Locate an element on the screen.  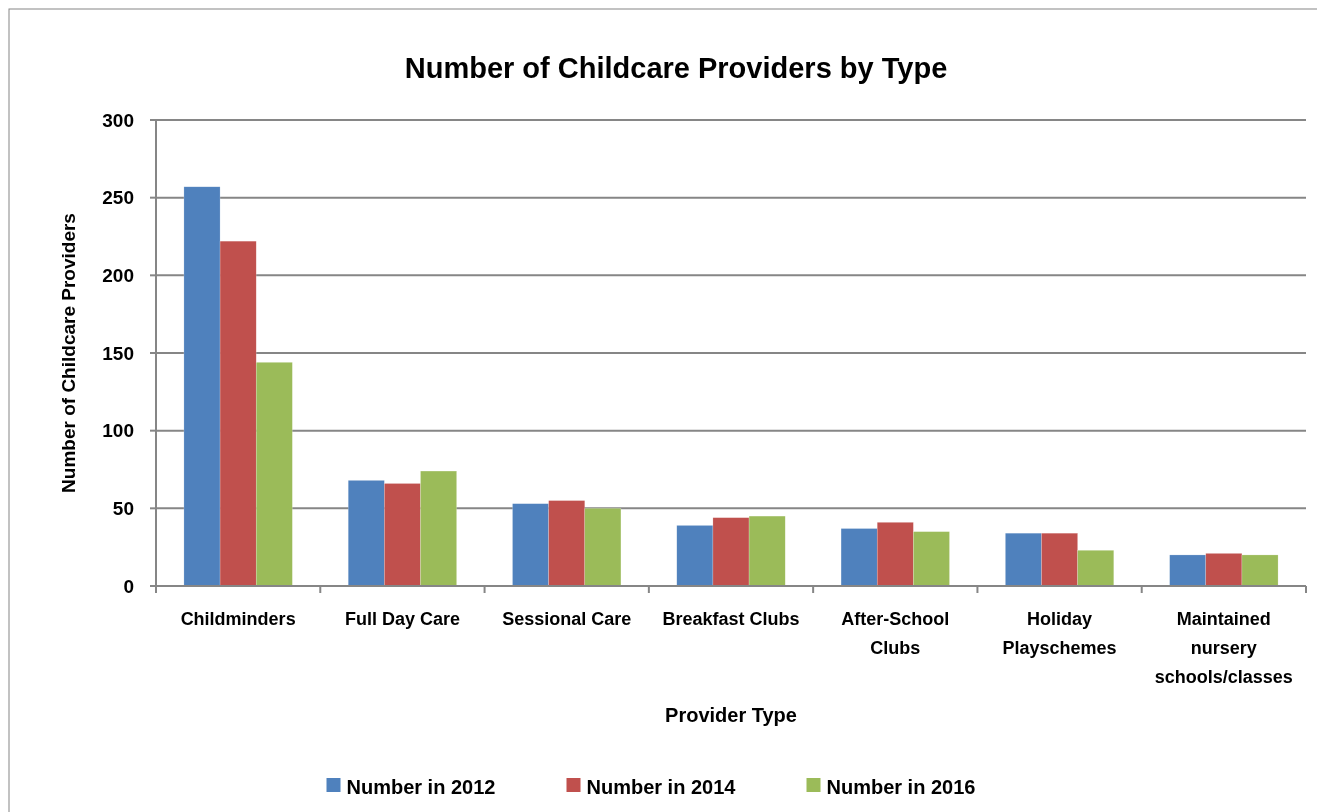
y-tick-label: 250 is located at coordinates (118, 198).